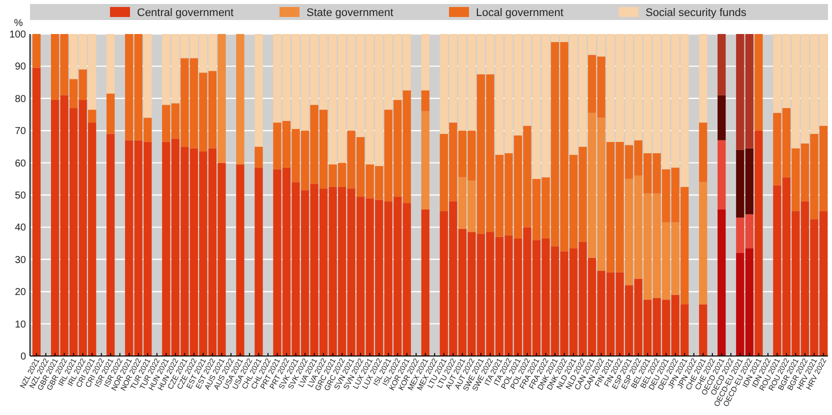 The height and width of the screenshot is (415, 832). Describe the element at coordinates (18, 23) in the screenshot. I see `y-axis-title: %` at that location.